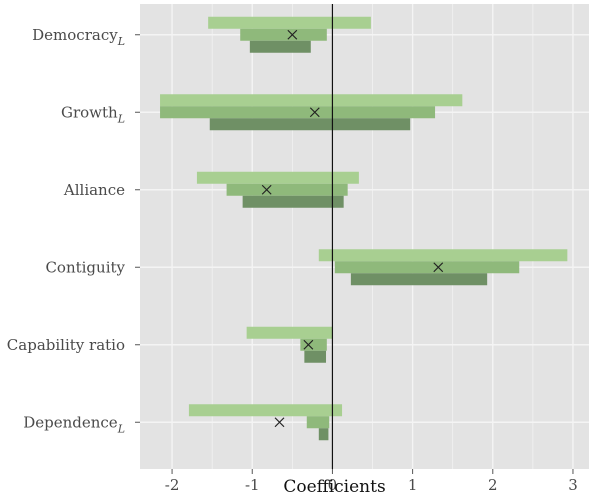 The height and width of the screenshot is (503, 602). Describe the element at coordinates (78, 37) in the screenshot. I see `y-category-label: DemocracyL` at that location.